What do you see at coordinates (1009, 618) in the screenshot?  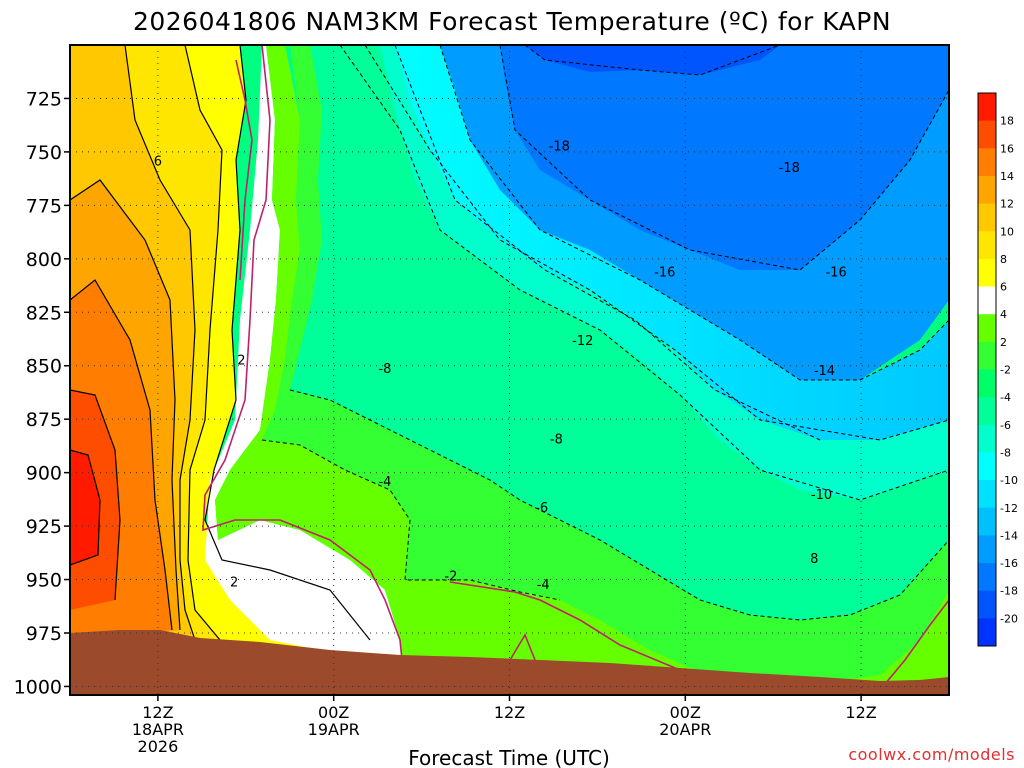 I see `colorbar-label: -20` at bounding box center [1009, 618].